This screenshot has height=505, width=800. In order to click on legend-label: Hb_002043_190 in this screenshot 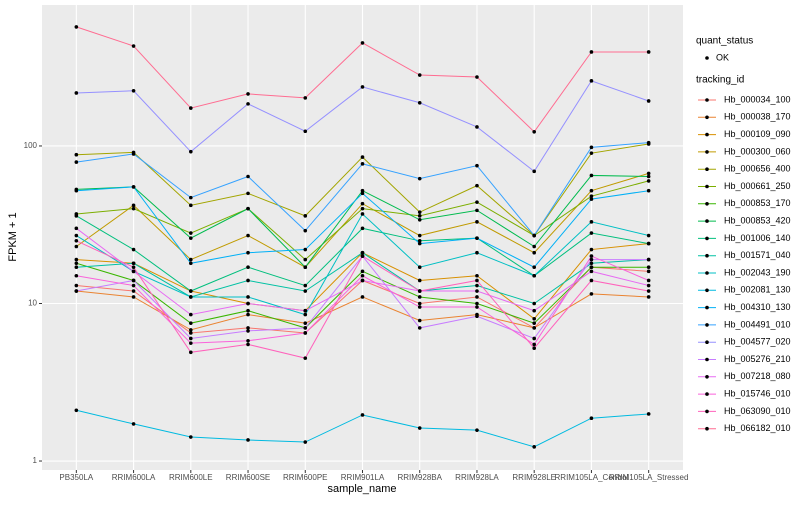, I will do `click(757, 272)`.